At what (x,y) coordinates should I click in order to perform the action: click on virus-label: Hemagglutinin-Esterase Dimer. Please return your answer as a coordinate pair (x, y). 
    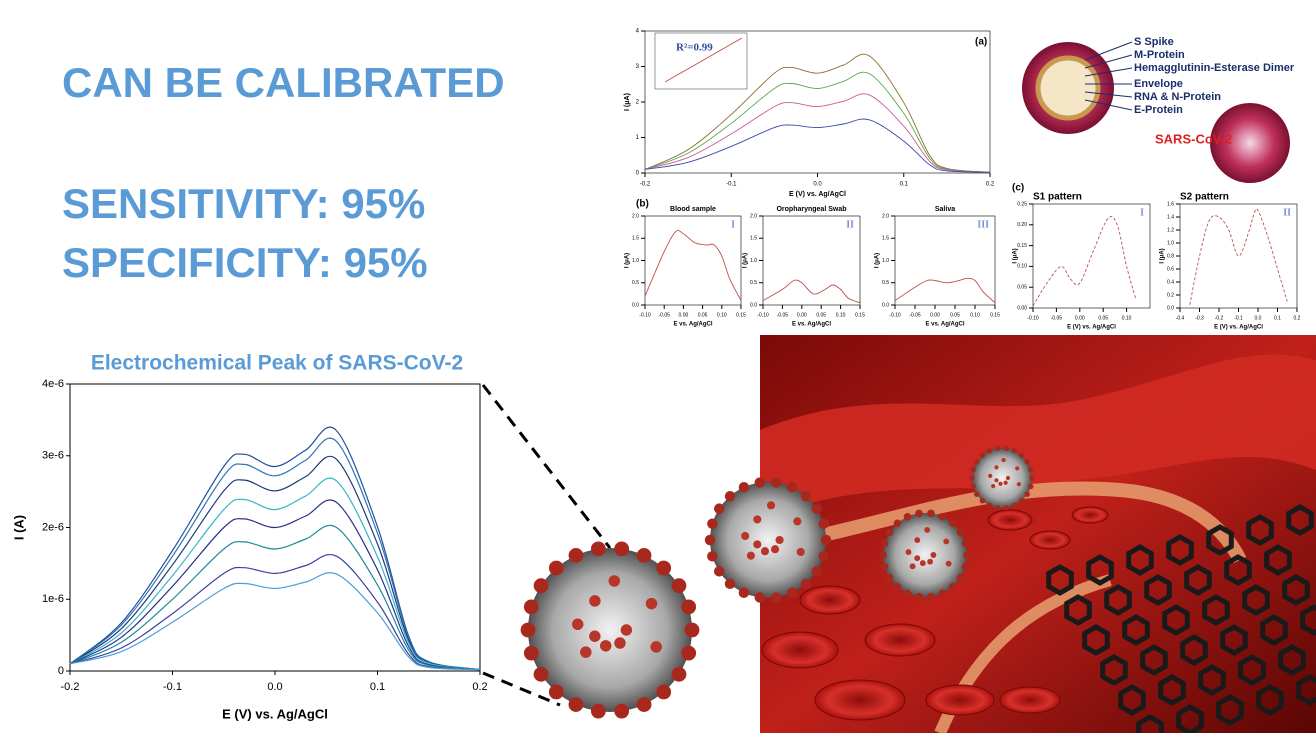
    Looking at the image, I should click on (1214, 68).